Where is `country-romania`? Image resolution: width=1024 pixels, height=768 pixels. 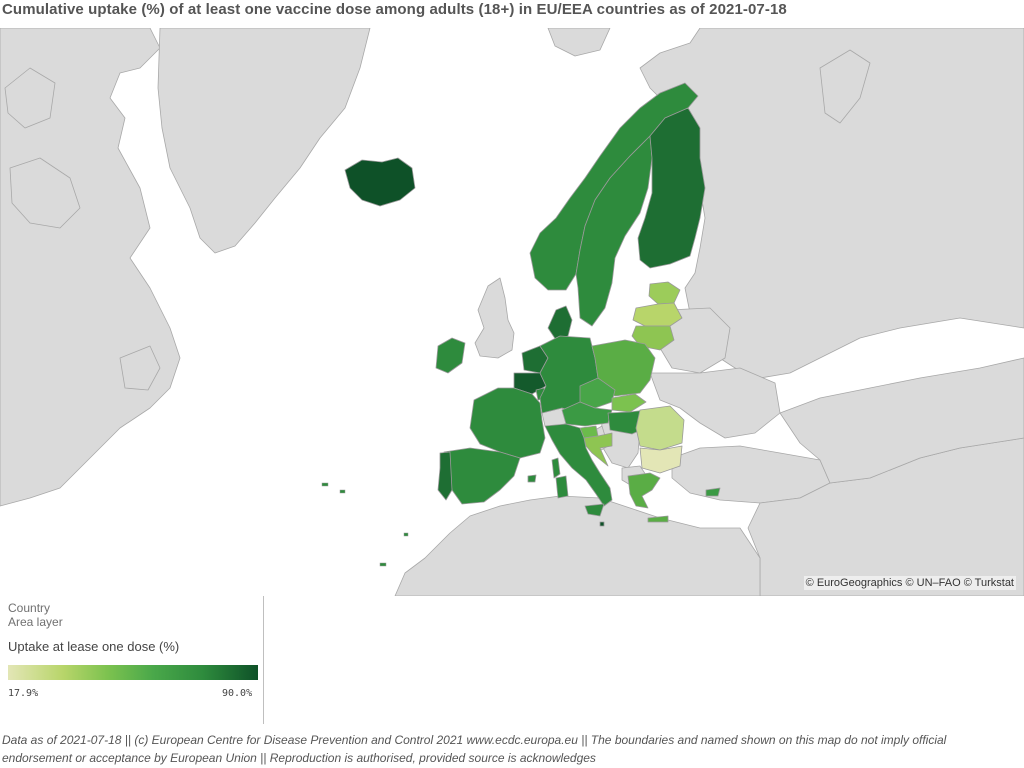
country-romania is located at coordinates (660, 428).